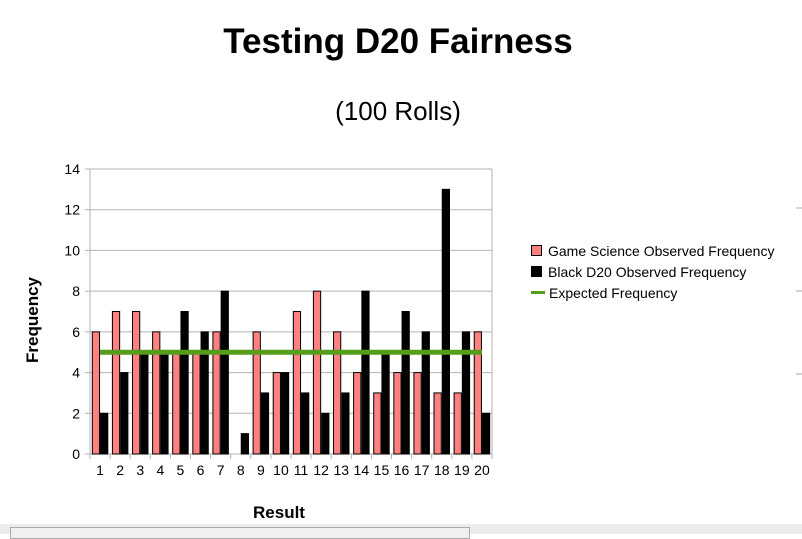 The width and height of the screenshot is (802, 539). What do you see at coordinates (72, 169) in the screenshot?
I see `y-tick-label: 14` at bounding box center [72, 169].